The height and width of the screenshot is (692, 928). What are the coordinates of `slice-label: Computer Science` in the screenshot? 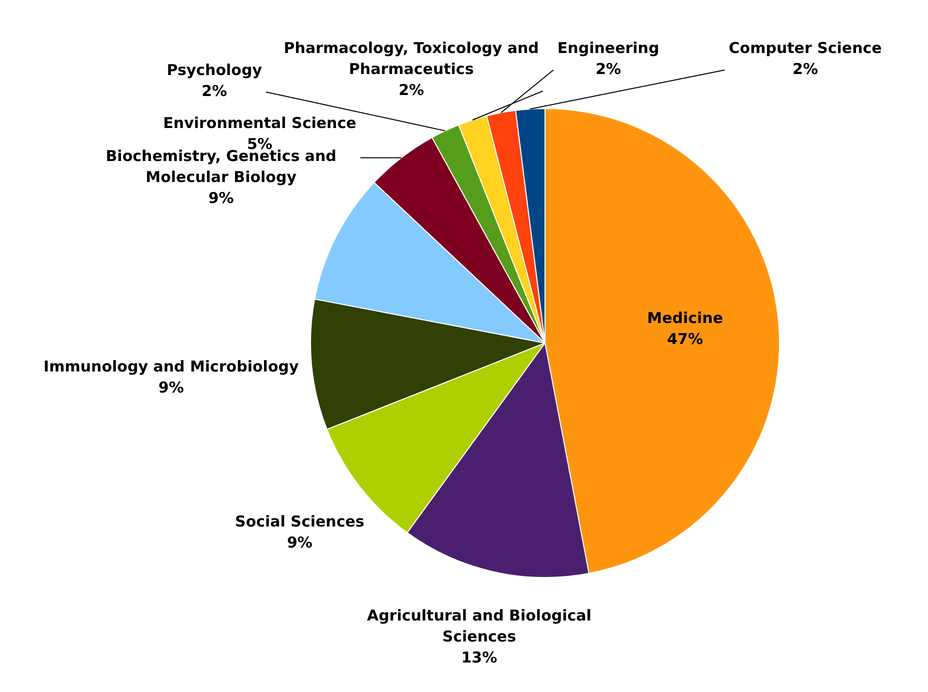 It's located at (805, 47).